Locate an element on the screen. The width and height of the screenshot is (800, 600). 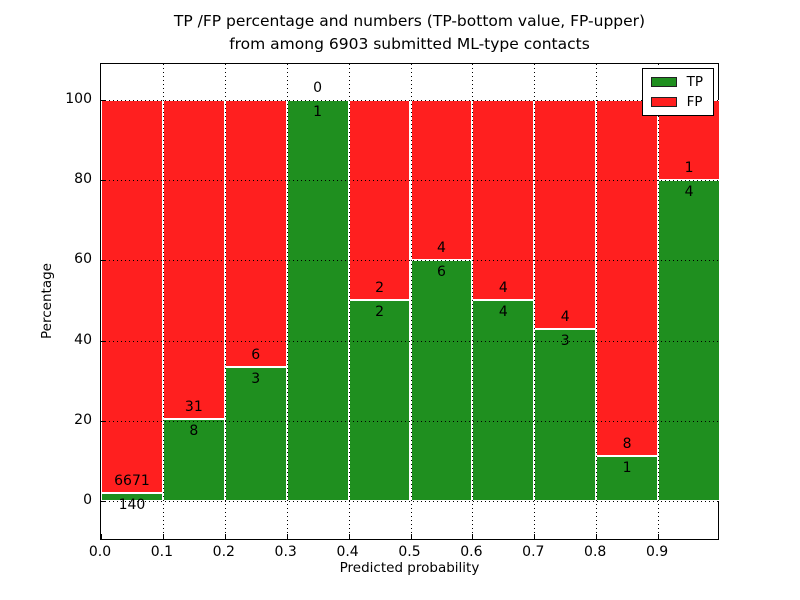
y-tick-label: 0 is located at coordinates (87, 499).